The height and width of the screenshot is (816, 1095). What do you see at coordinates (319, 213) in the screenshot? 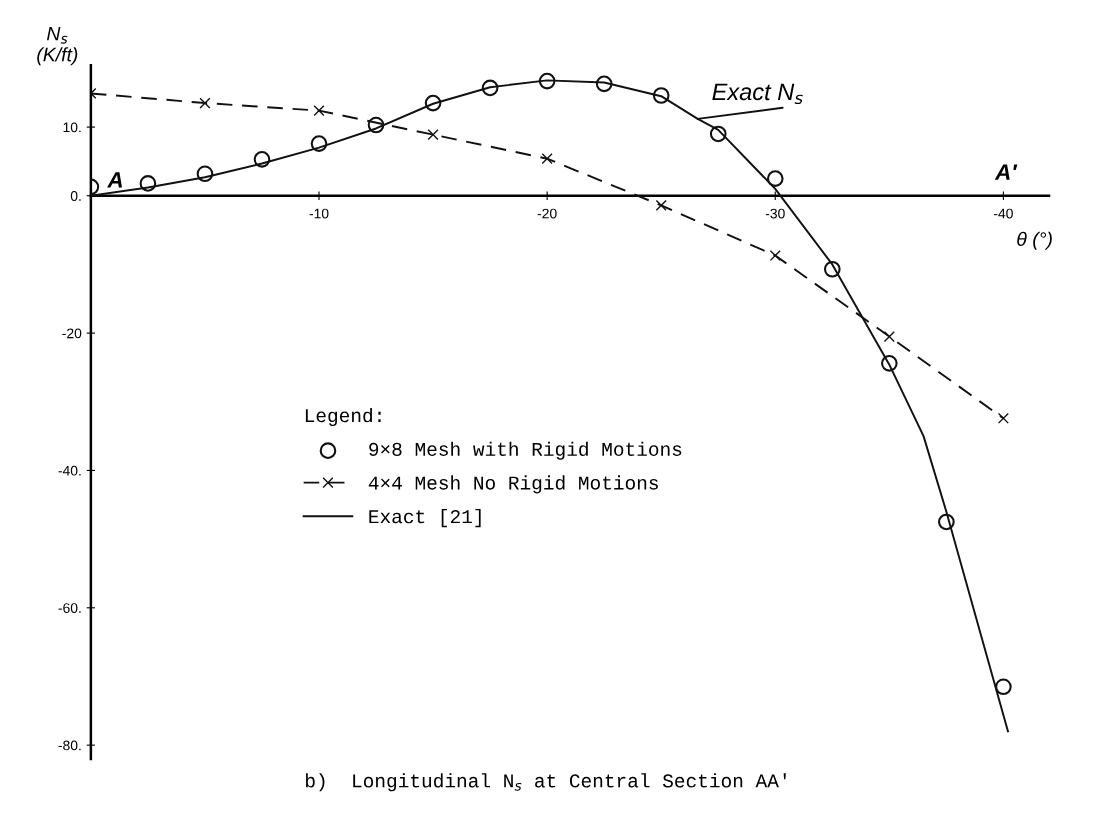
I see `x-tick-label: -10` at bounding box center [319, 213].